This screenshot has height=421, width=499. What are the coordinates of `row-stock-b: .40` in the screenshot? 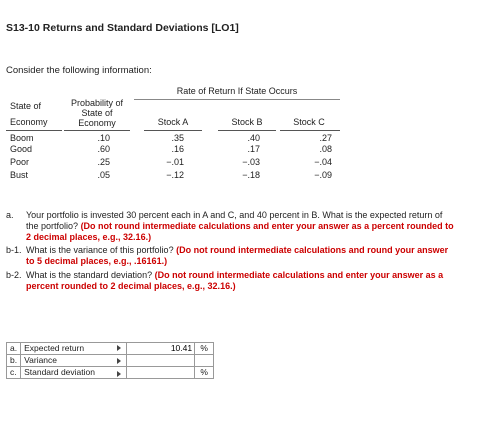 It's located at (253, 138).